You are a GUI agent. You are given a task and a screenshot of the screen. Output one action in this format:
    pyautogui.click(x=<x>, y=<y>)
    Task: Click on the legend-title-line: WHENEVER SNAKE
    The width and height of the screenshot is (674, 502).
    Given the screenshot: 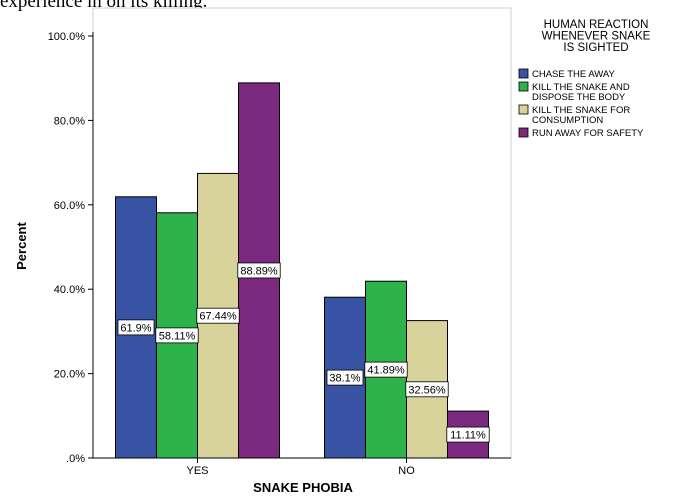 What is the action you would take?
    pyautogui.click(x=596, y=37)
    